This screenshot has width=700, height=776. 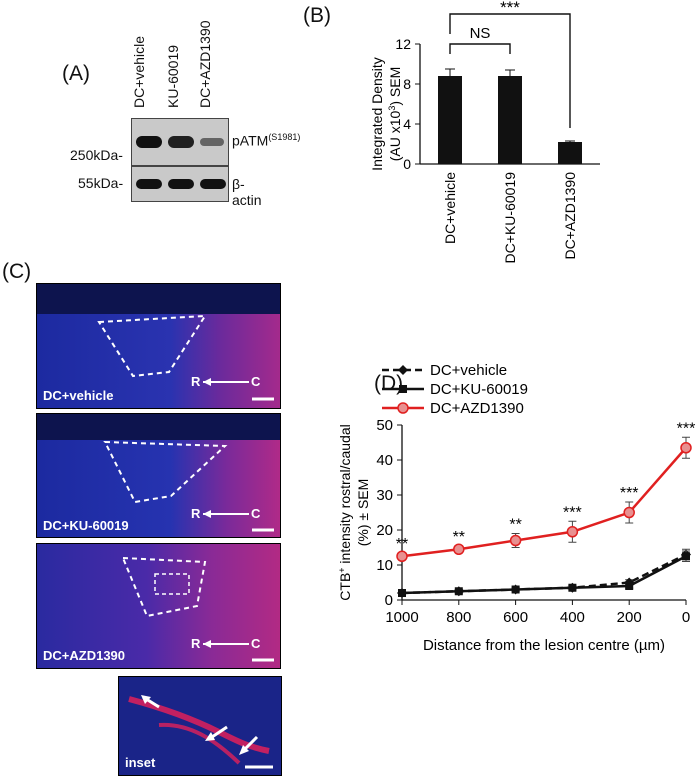 What do you see at coordinates (510, 218) in the screenshot?
I see `x-tick-label: DC+KU-60019` at bounding box center [510, 218].